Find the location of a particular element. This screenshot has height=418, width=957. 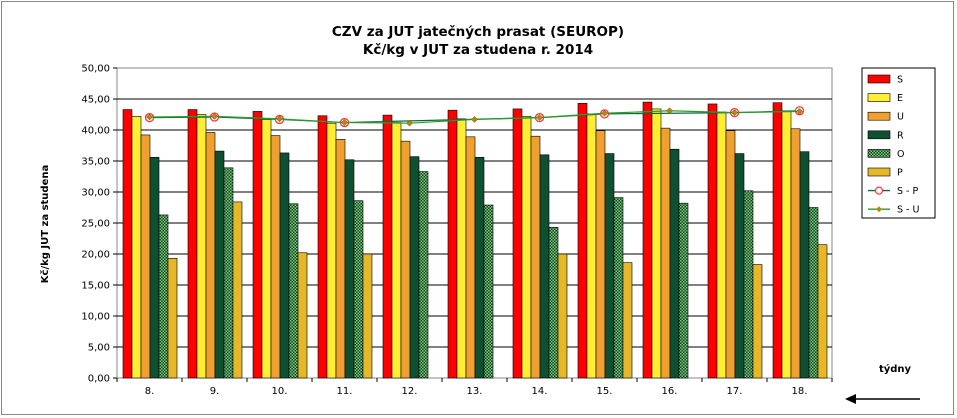

legend-swatch-p is located at coordinates (879, 172).